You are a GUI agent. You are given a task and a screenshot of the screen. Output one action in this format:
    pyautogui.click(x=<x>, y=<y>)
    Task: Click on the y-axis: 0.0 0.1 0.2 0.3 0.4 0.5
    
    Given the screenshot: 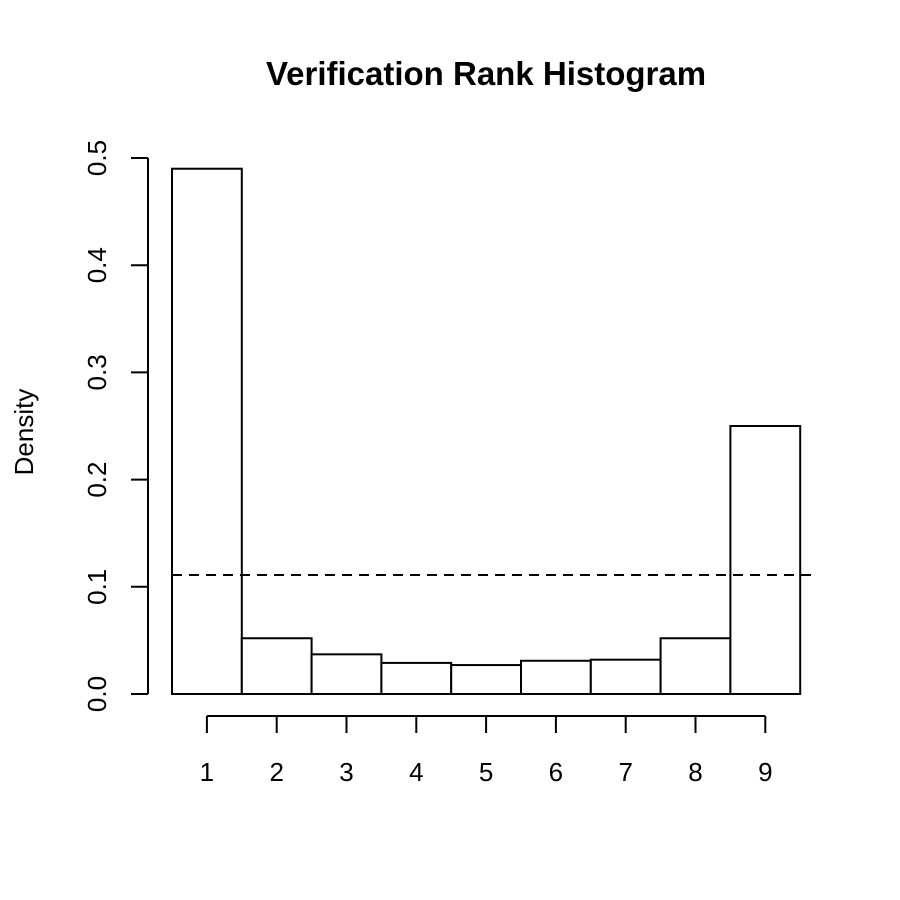 What is the action you would take?
    pyautogui.click(x=115, y=426)
    